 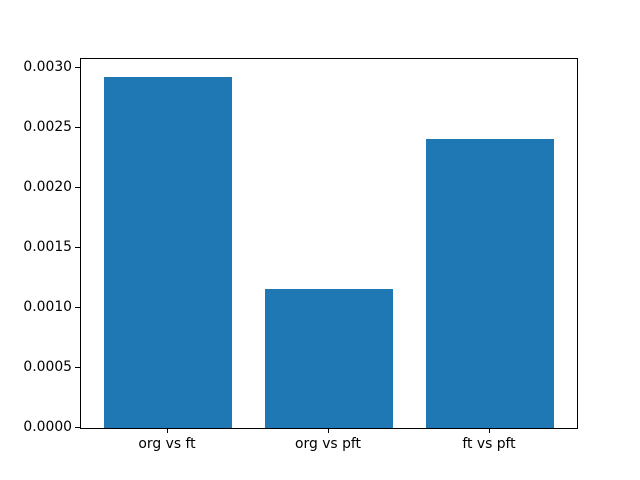 I want to click on y-axis-tick-label: 0.0030, so click(x=47, y=67).